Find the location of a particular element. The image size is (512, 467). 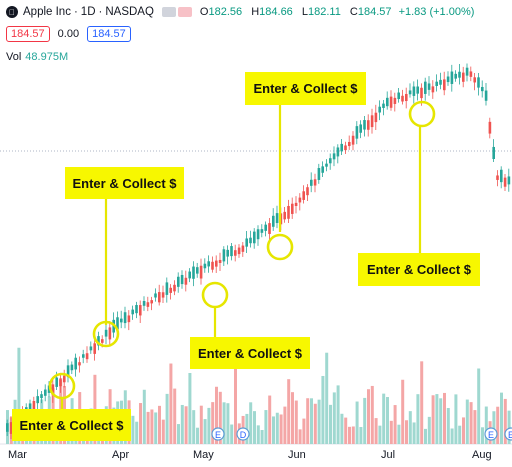

visibility-toggle-icon is located at coordinates (177, 12).